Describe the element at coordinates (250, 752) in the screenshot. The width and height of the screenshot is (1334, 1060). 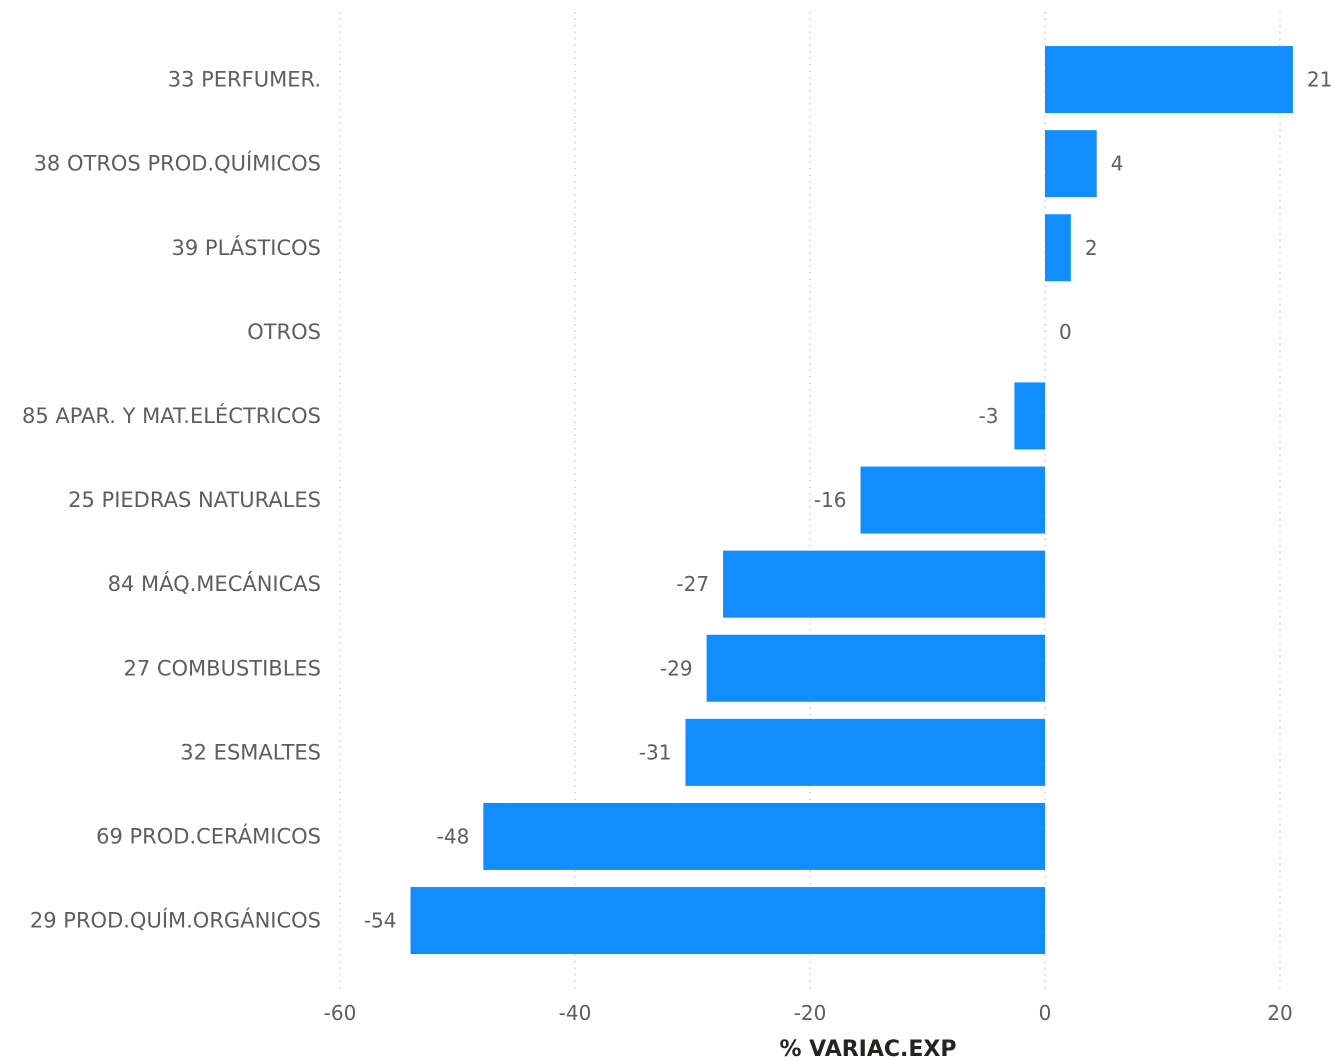
I see `category-label: 32 ESMALTES` at that location.